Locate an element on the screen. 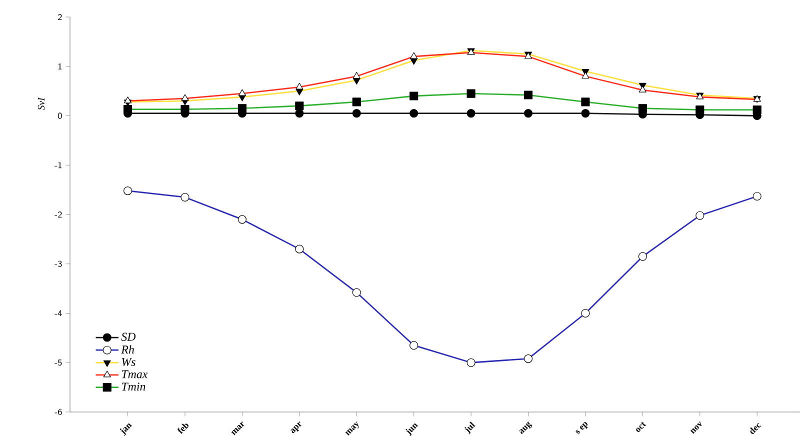 This screenshot has height=446, width=802. y-tick-label: -2 is located at coordinates (58, 214).